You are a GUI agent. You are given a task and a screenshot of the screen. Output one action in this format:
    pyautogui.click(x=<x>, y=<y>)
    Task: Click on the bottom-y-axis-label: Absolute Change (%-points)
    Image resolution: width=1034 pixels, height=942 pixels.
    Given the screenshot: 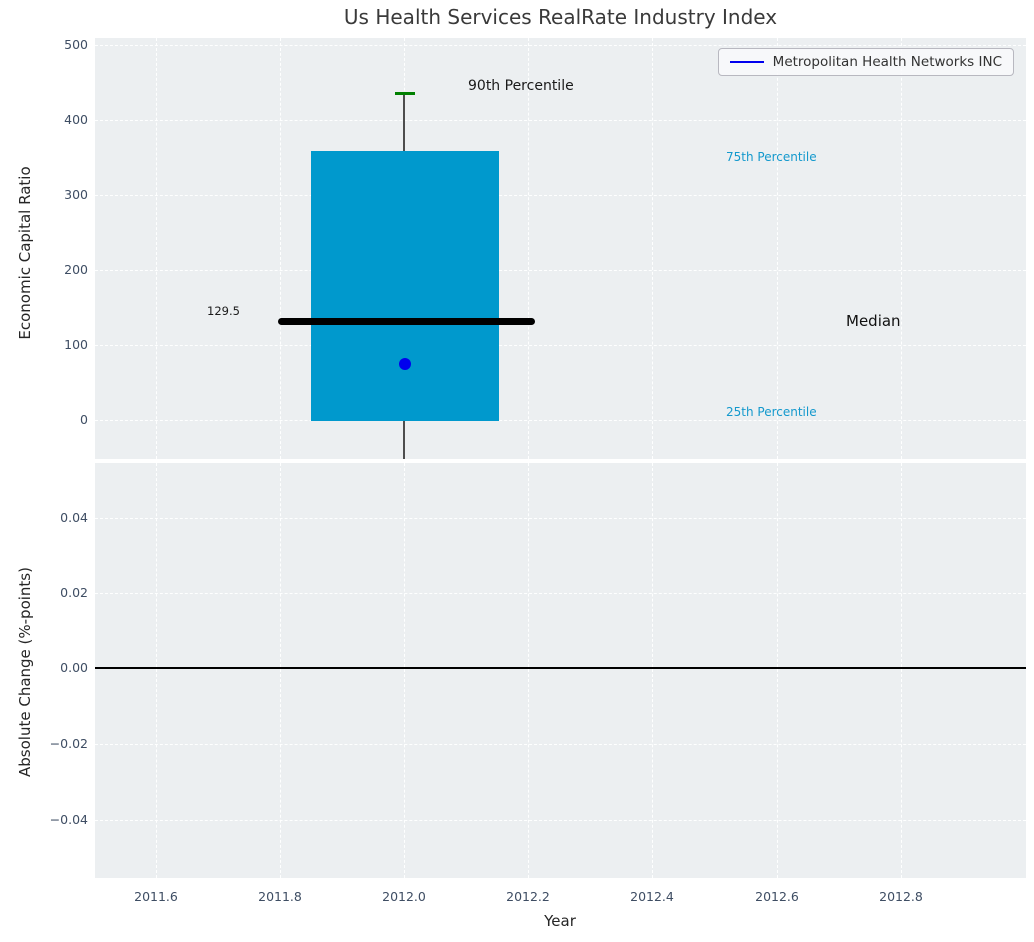 What is the action you would take?
    pyautogui.click(x=25, y=672)
    